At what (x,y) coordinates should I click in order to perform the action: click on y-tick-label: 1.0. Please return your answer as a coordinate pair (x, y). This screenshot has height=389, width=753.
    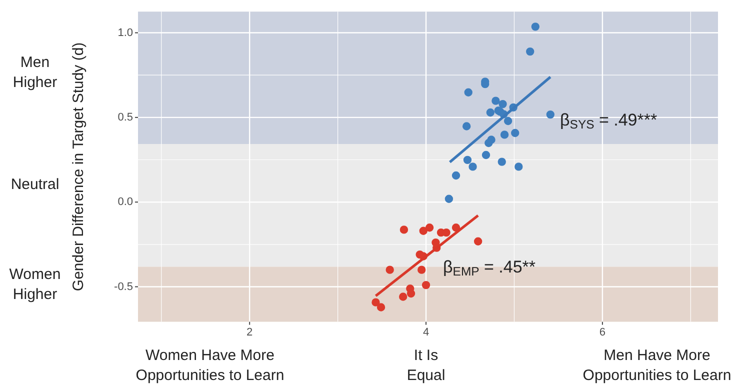
    Looking at the image, I should click on (125, 32).